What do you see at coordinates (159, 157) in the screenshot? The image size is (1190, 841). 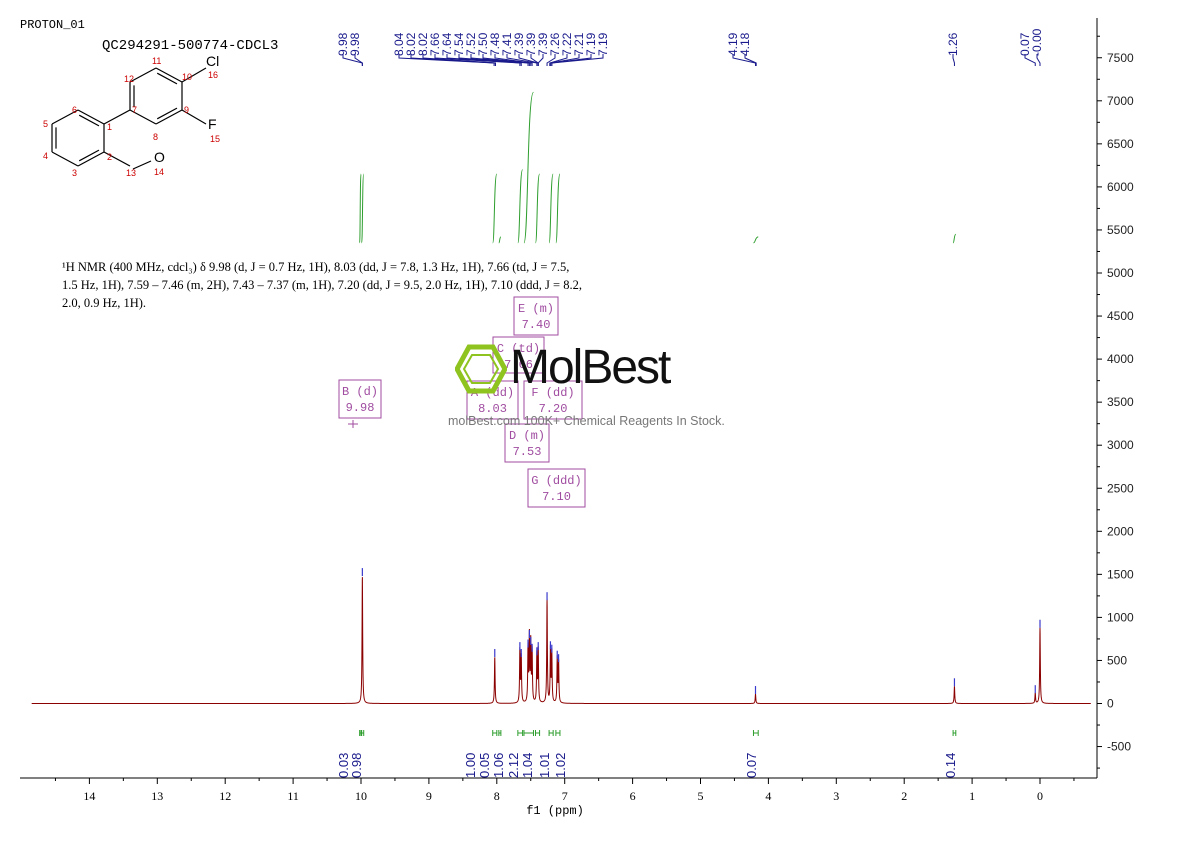 I see `atom-o: O` at bounding box center [159, 157].